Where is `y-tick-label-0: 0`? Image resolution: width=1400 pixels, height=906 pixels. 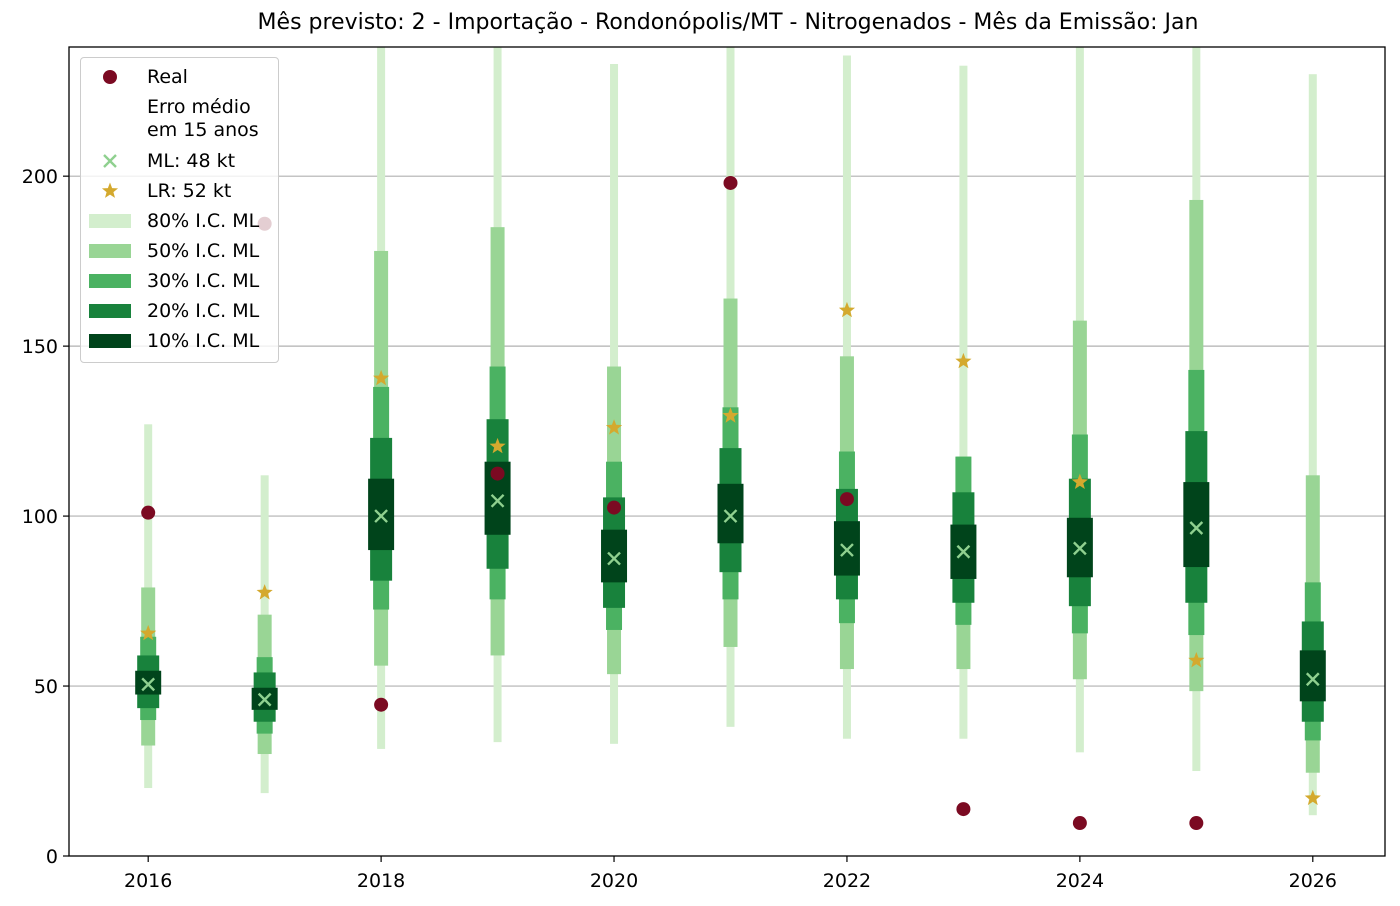
y-tick-label-0: 0 is located at coordinates (52, 857).